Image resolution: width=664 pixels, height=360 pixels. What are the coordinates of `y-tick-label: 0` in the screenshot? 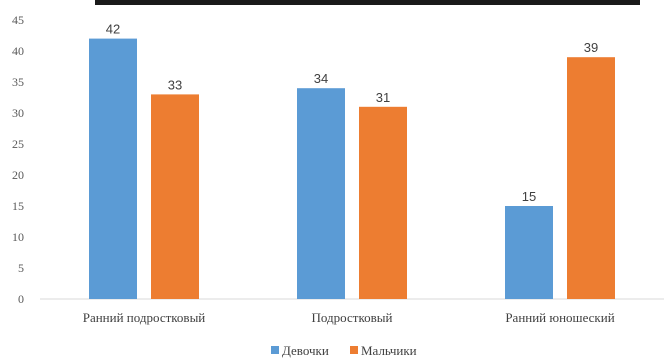 It's located at (21, 299).